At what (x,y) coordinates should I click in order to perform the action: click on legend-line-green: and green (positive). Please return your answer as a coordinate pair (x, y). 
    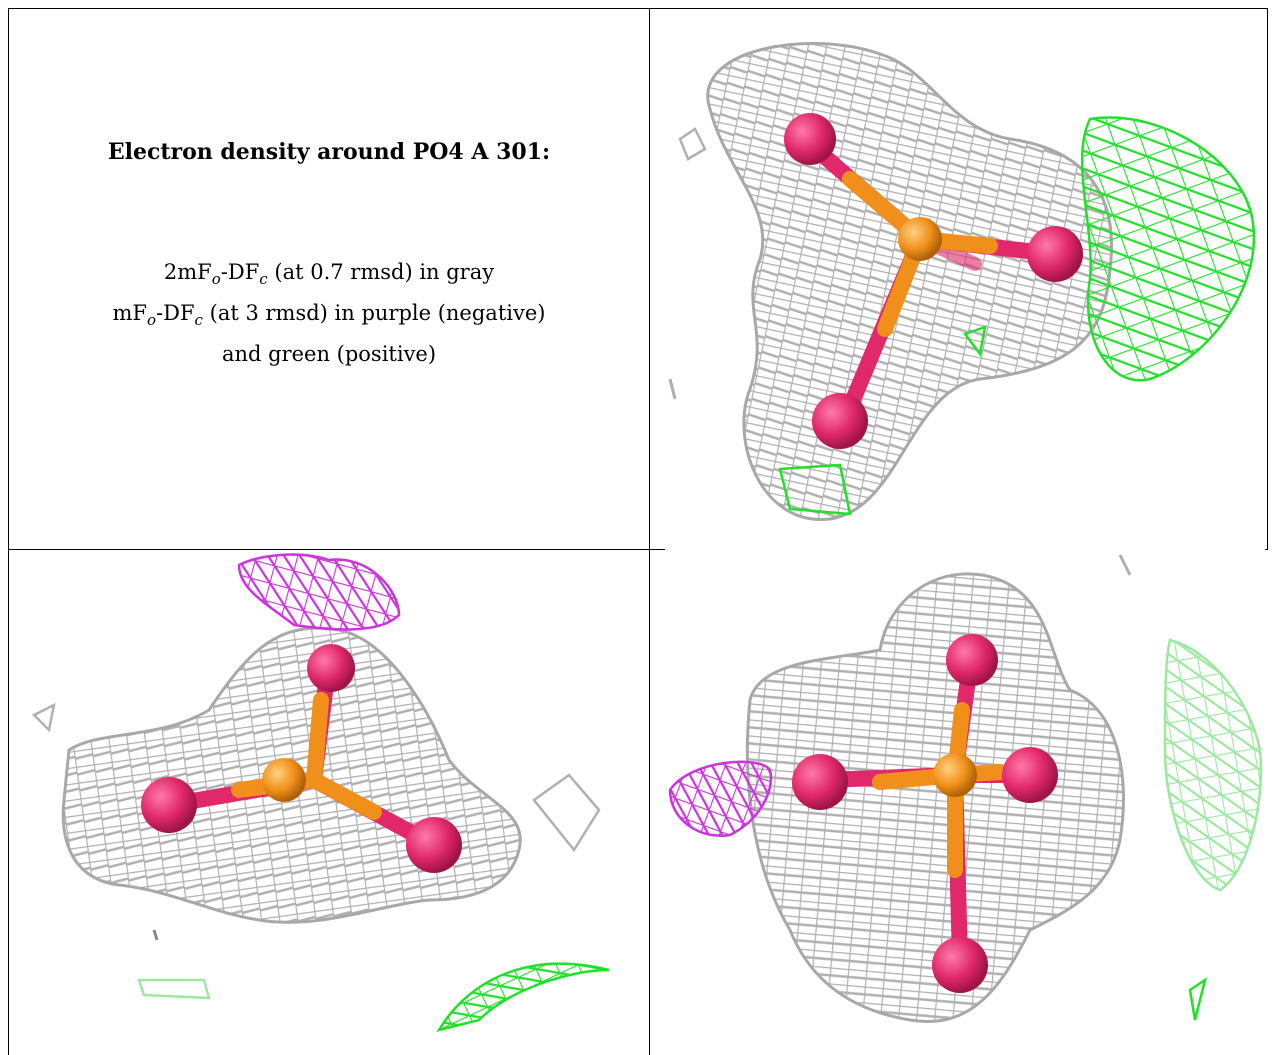
    Looking at the image, I should click on (329, 354).